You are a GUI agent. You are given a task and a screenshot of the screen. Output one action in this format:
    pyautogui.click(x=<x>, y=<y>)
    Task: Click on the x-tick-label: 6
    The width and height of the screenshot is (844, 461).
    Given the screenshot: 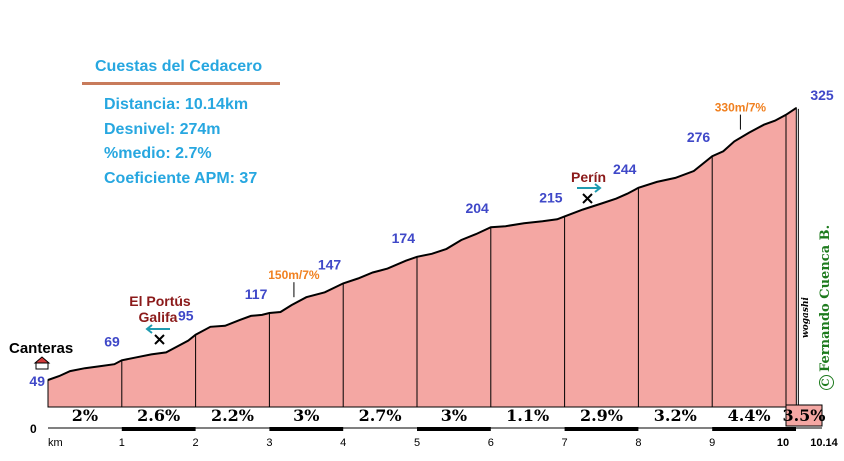 What is the action you would take?
    pyautogui.click(x=491, y=443)
    